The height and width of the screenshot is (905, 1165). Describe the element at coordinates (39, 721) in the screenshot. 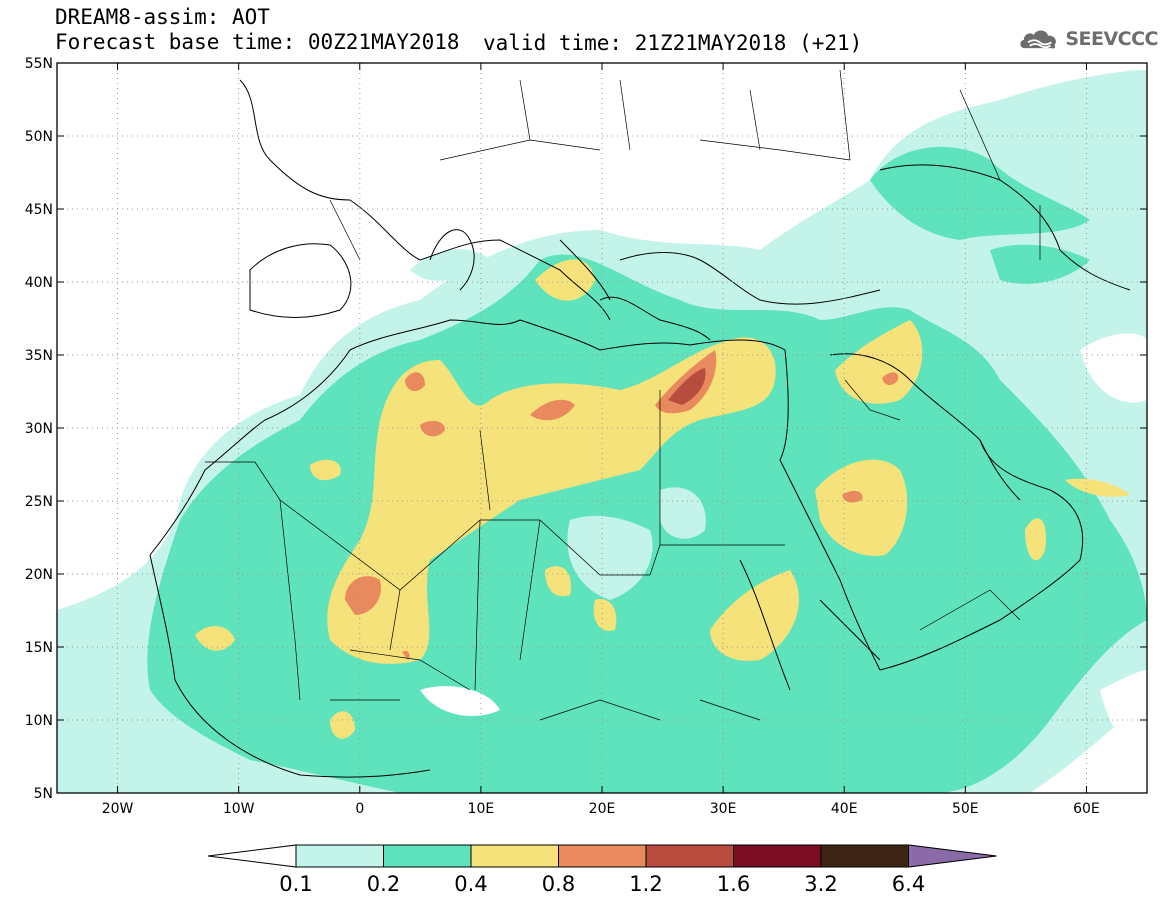

I see `lat-label: 10N` at that location.